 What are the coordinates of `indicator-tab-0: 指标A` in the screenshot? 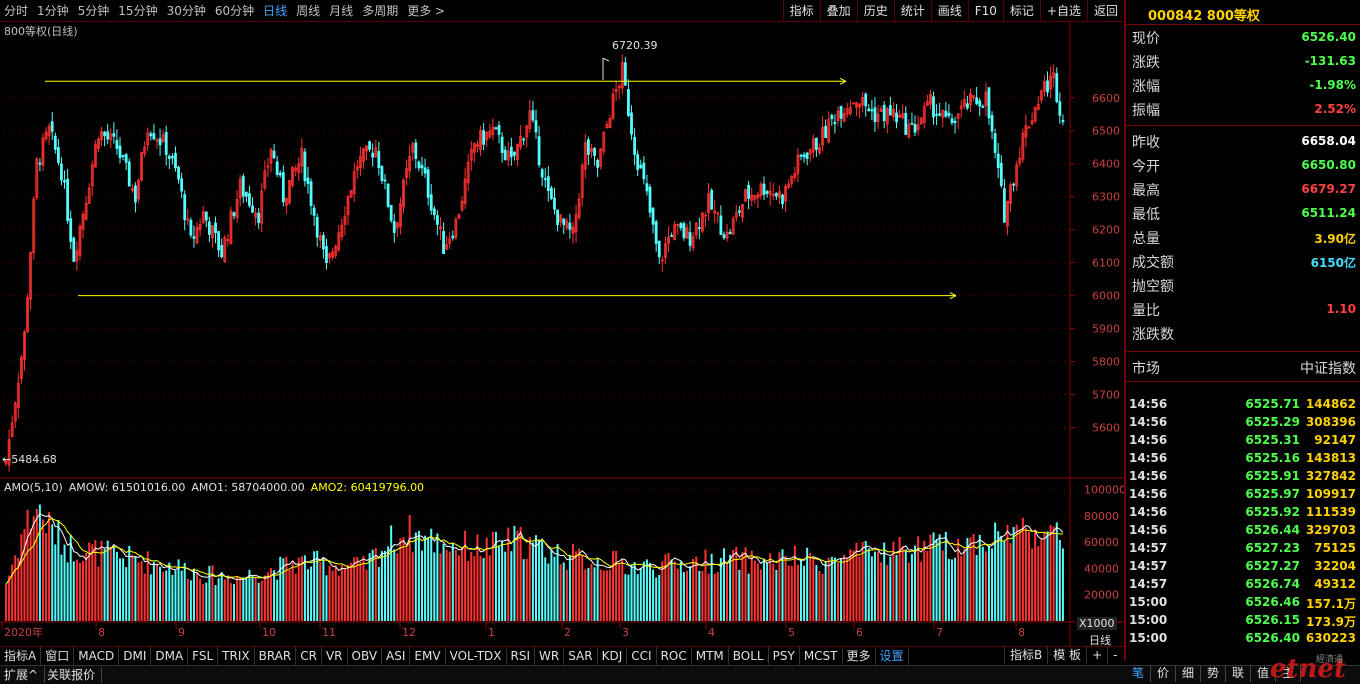 It's located at (21, 656).